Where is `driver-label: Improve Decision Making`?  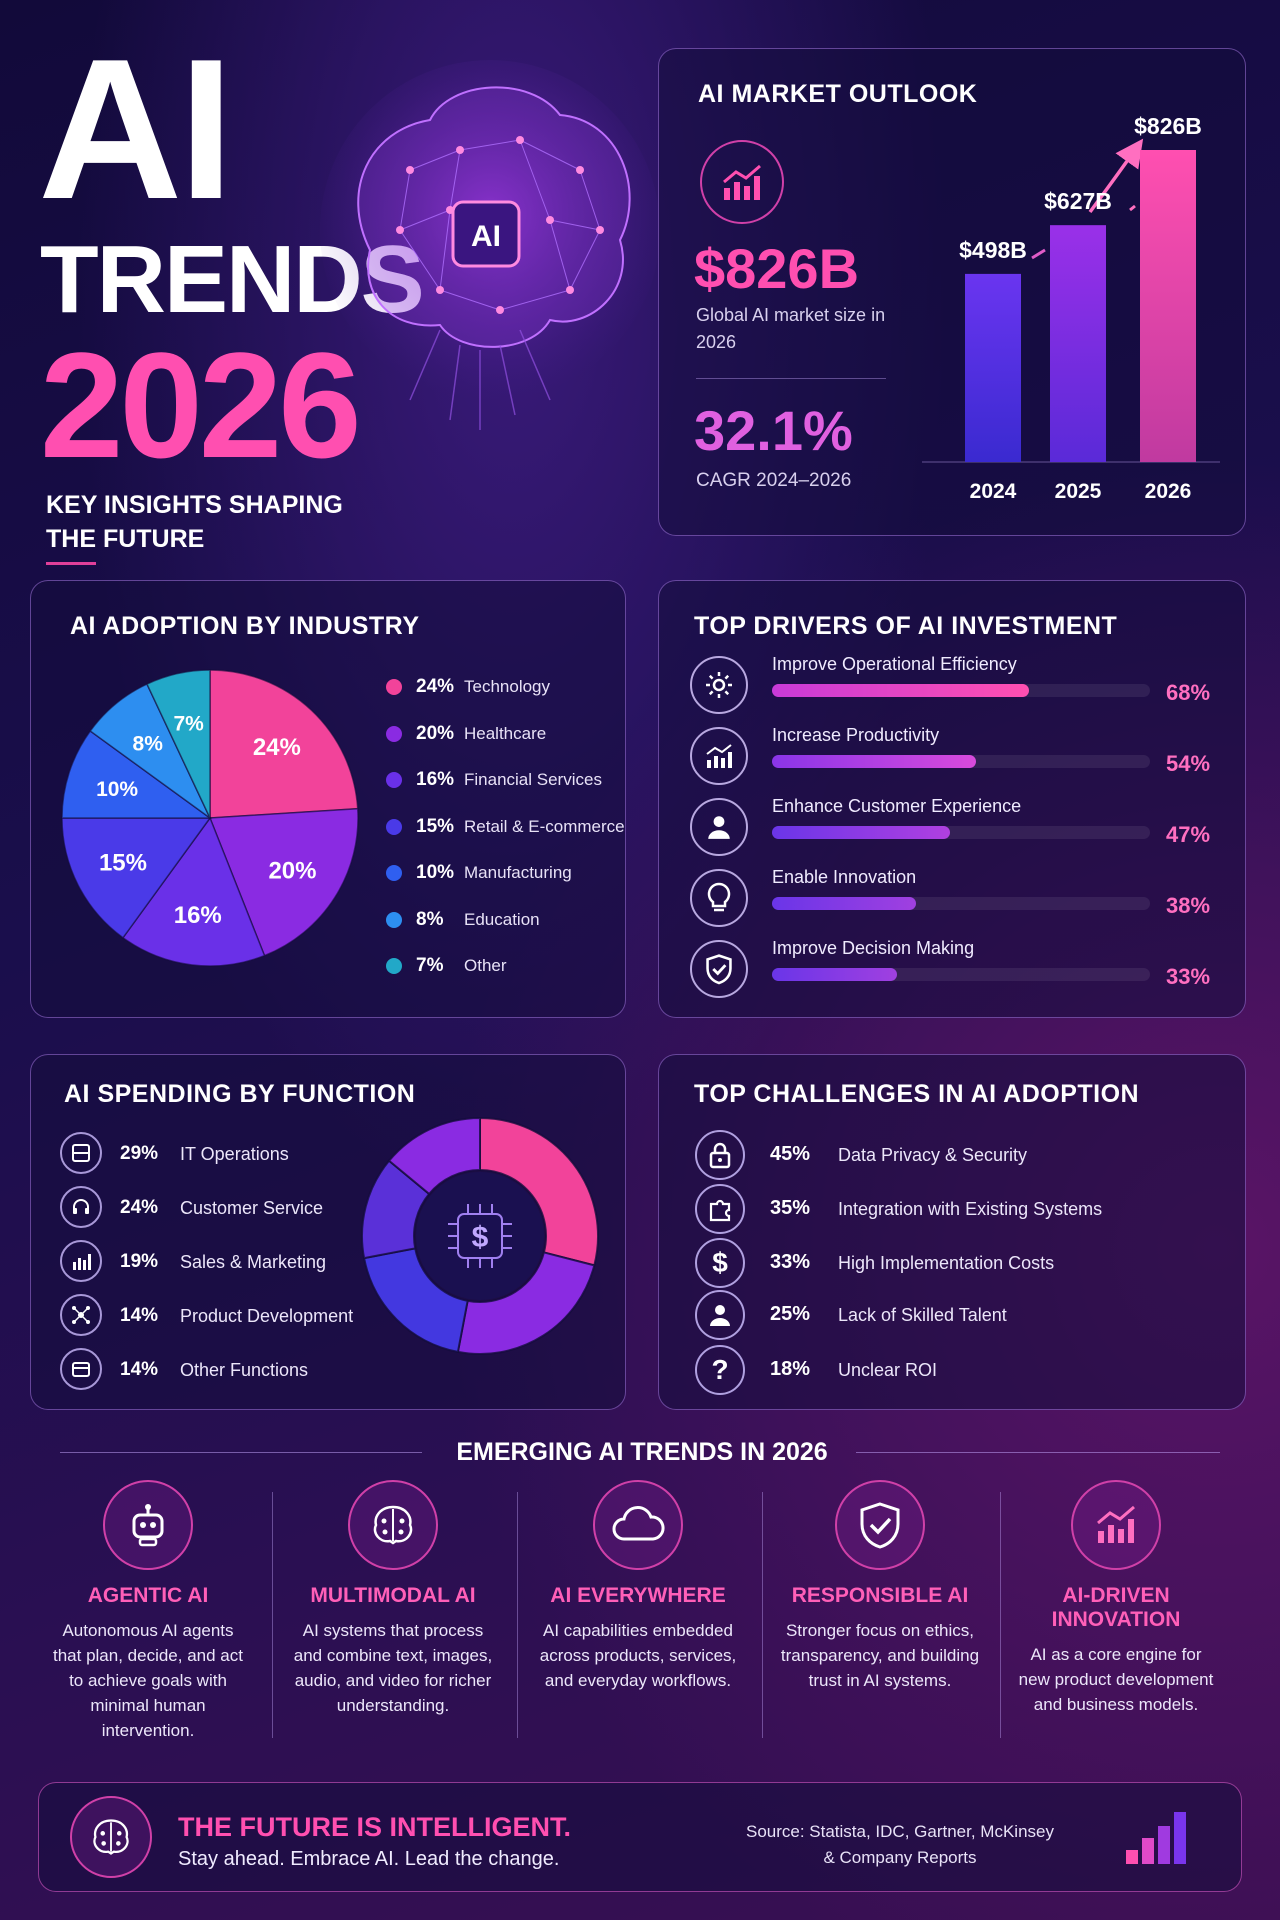
driver-label: Improve Decision Making is located at coordinates (873, 948).